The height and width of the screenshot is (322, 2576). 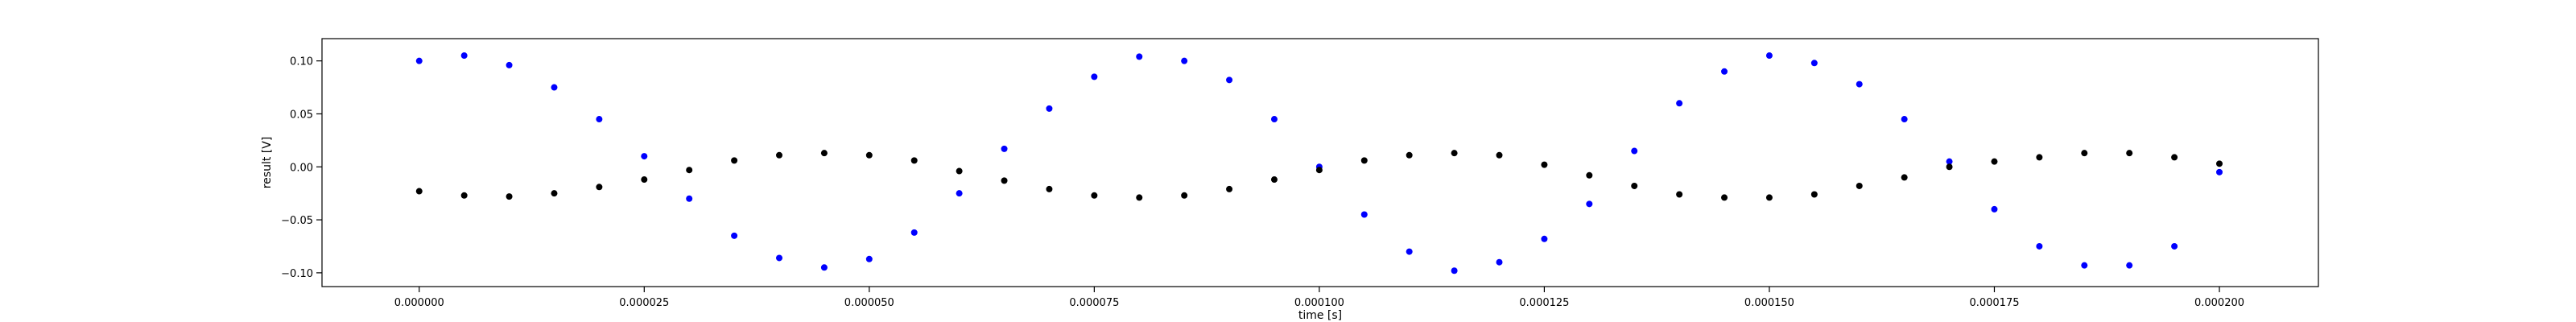 What do you see at coordinates (1319, 303) in the screenshot?
I see `x-tick-label: 0.000100` at bounding box center [1319, 303].